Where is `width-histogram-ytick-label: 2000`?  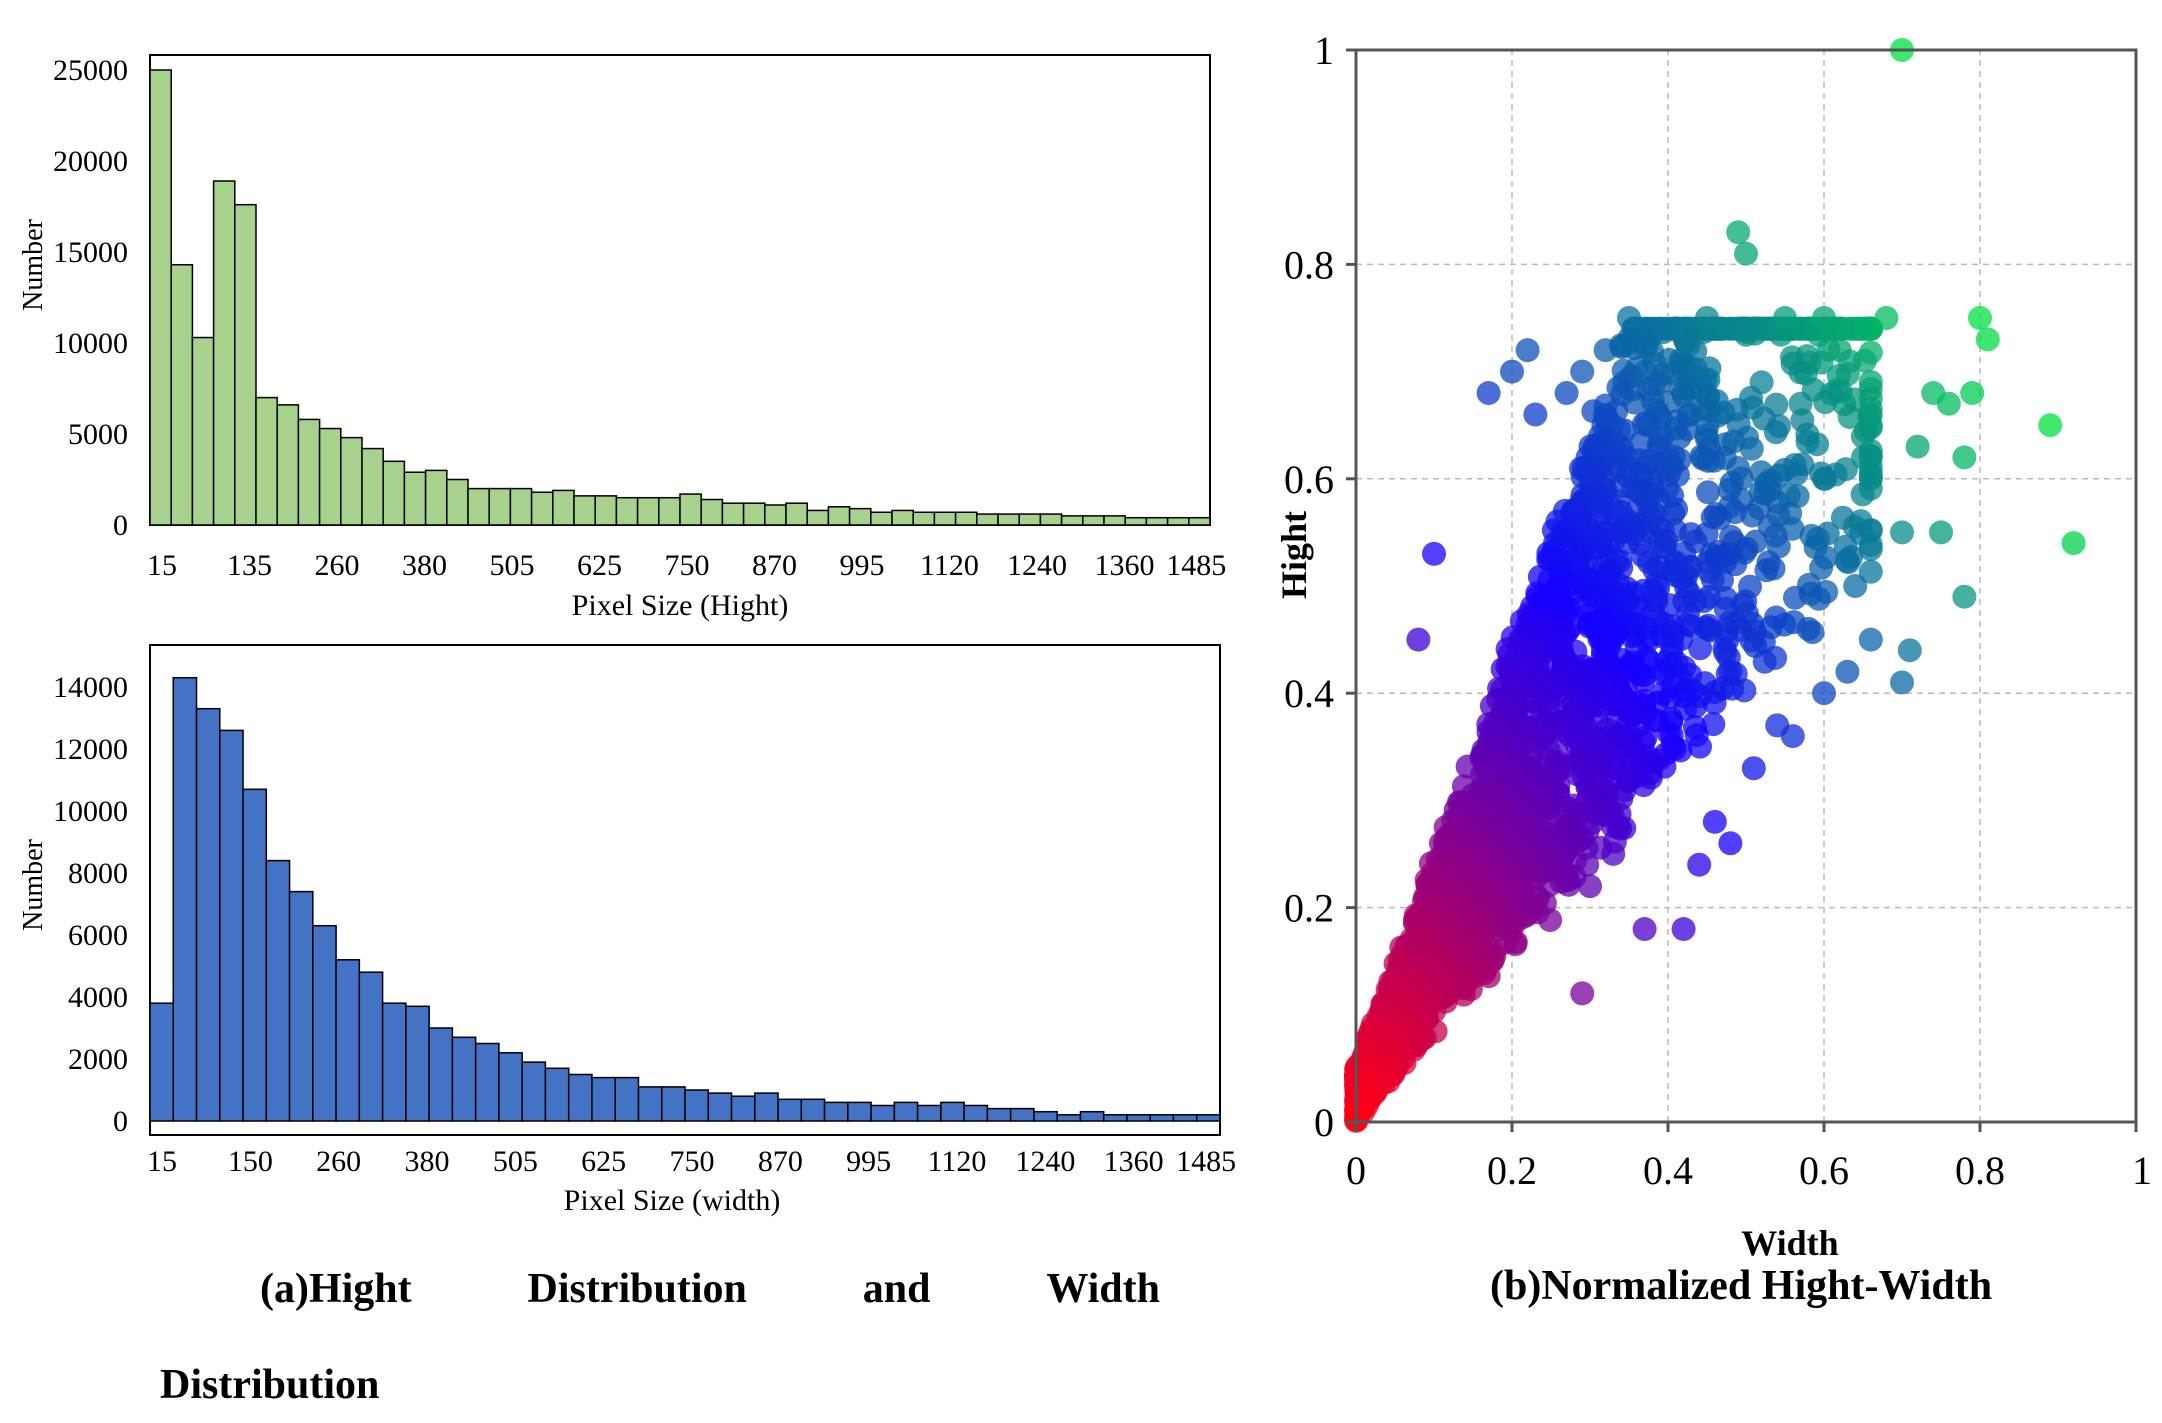 width-histogram-ytick-label: 2000 is located at coordinates (98, 1059).